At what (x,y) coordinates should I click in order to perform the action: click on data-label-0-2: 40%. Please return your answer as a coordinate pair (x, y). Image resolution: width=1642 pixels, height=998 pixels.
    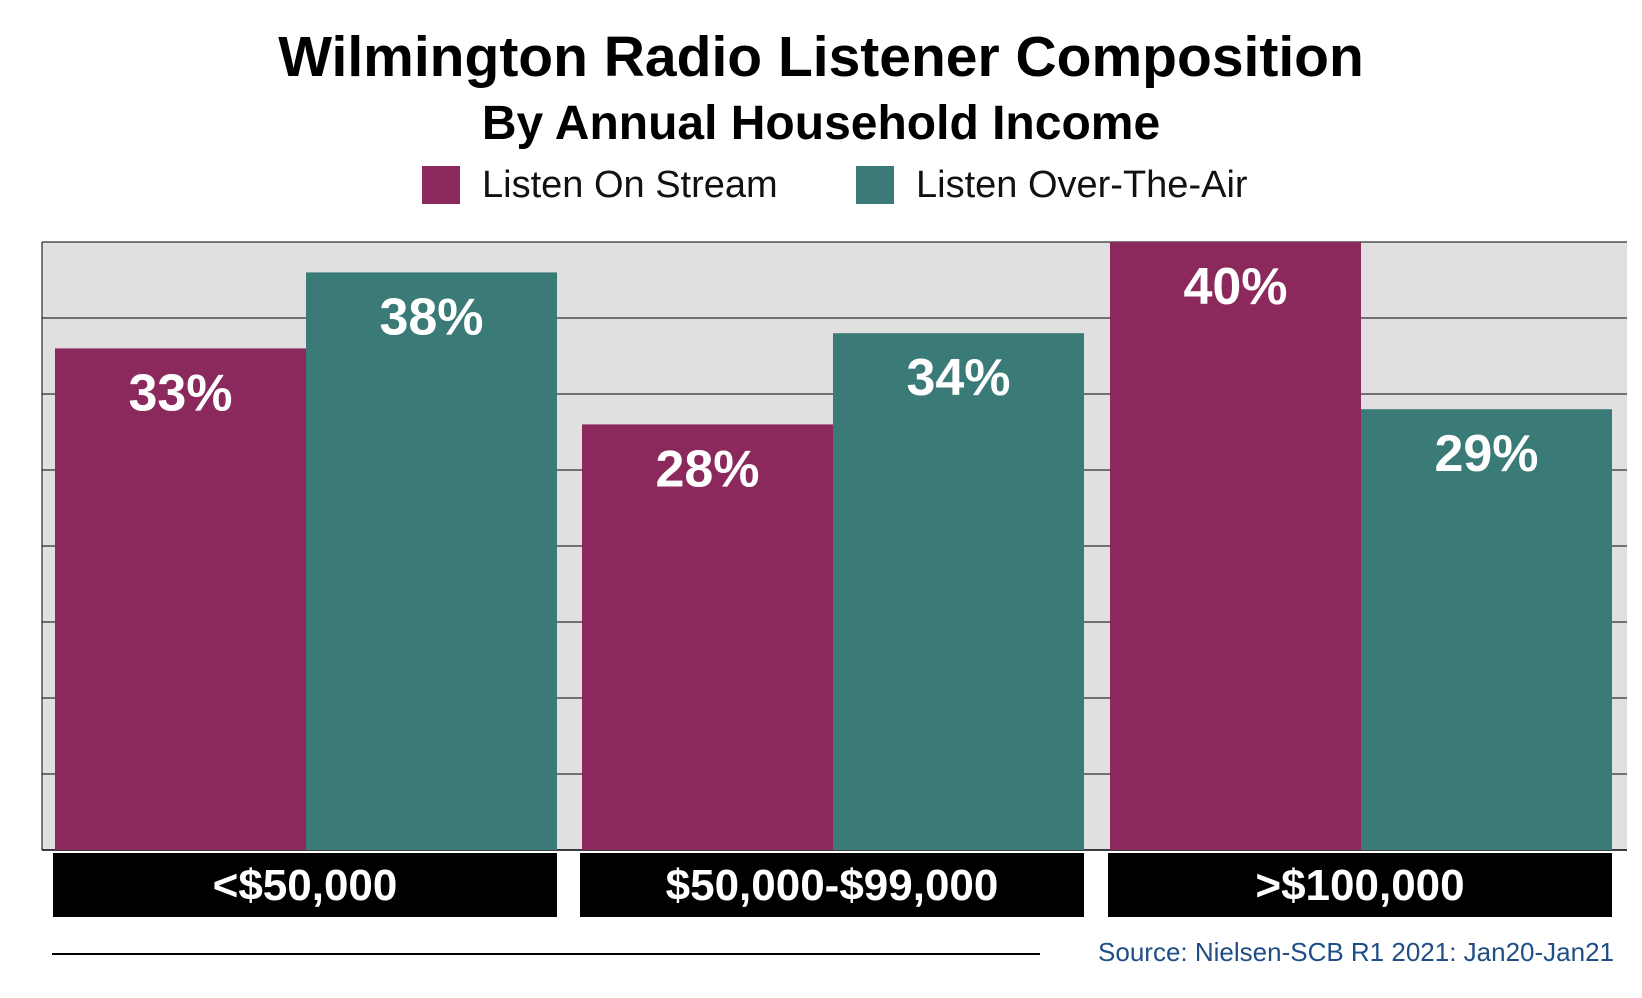
    Looking at the image, I should click on (1235, 287).